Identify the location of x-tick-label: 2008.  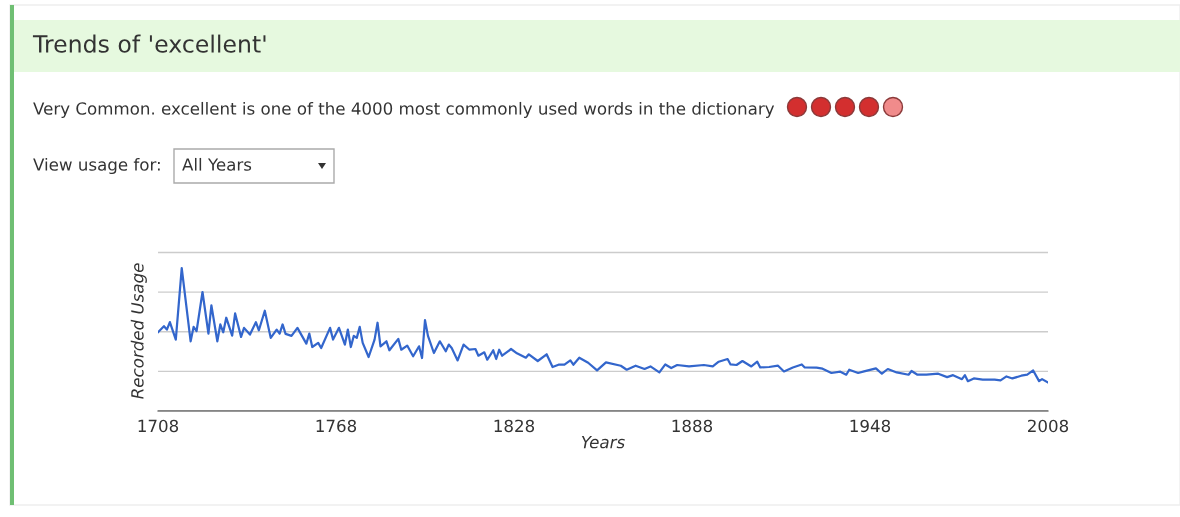
(1048, 426).